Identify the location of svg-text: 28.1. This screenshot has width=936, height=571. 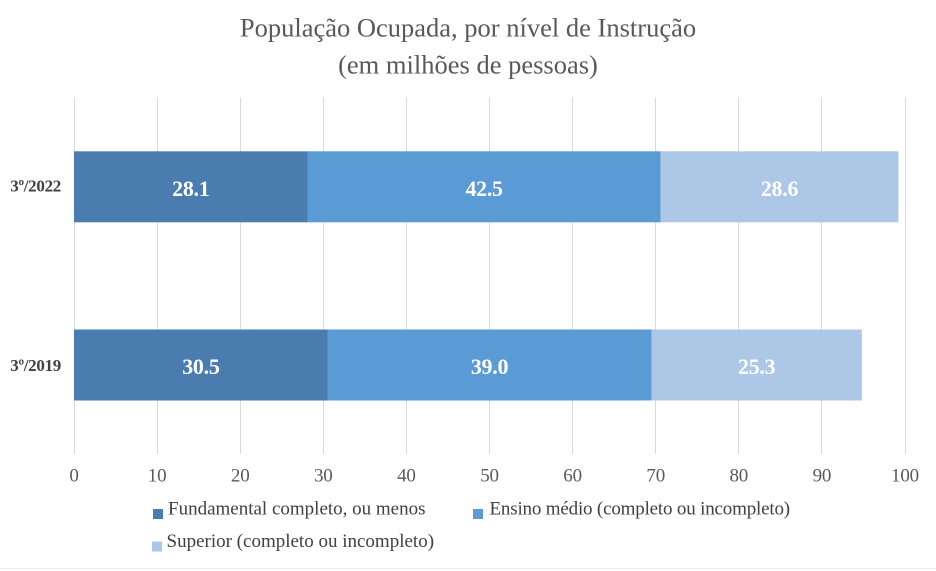
(190, 188).